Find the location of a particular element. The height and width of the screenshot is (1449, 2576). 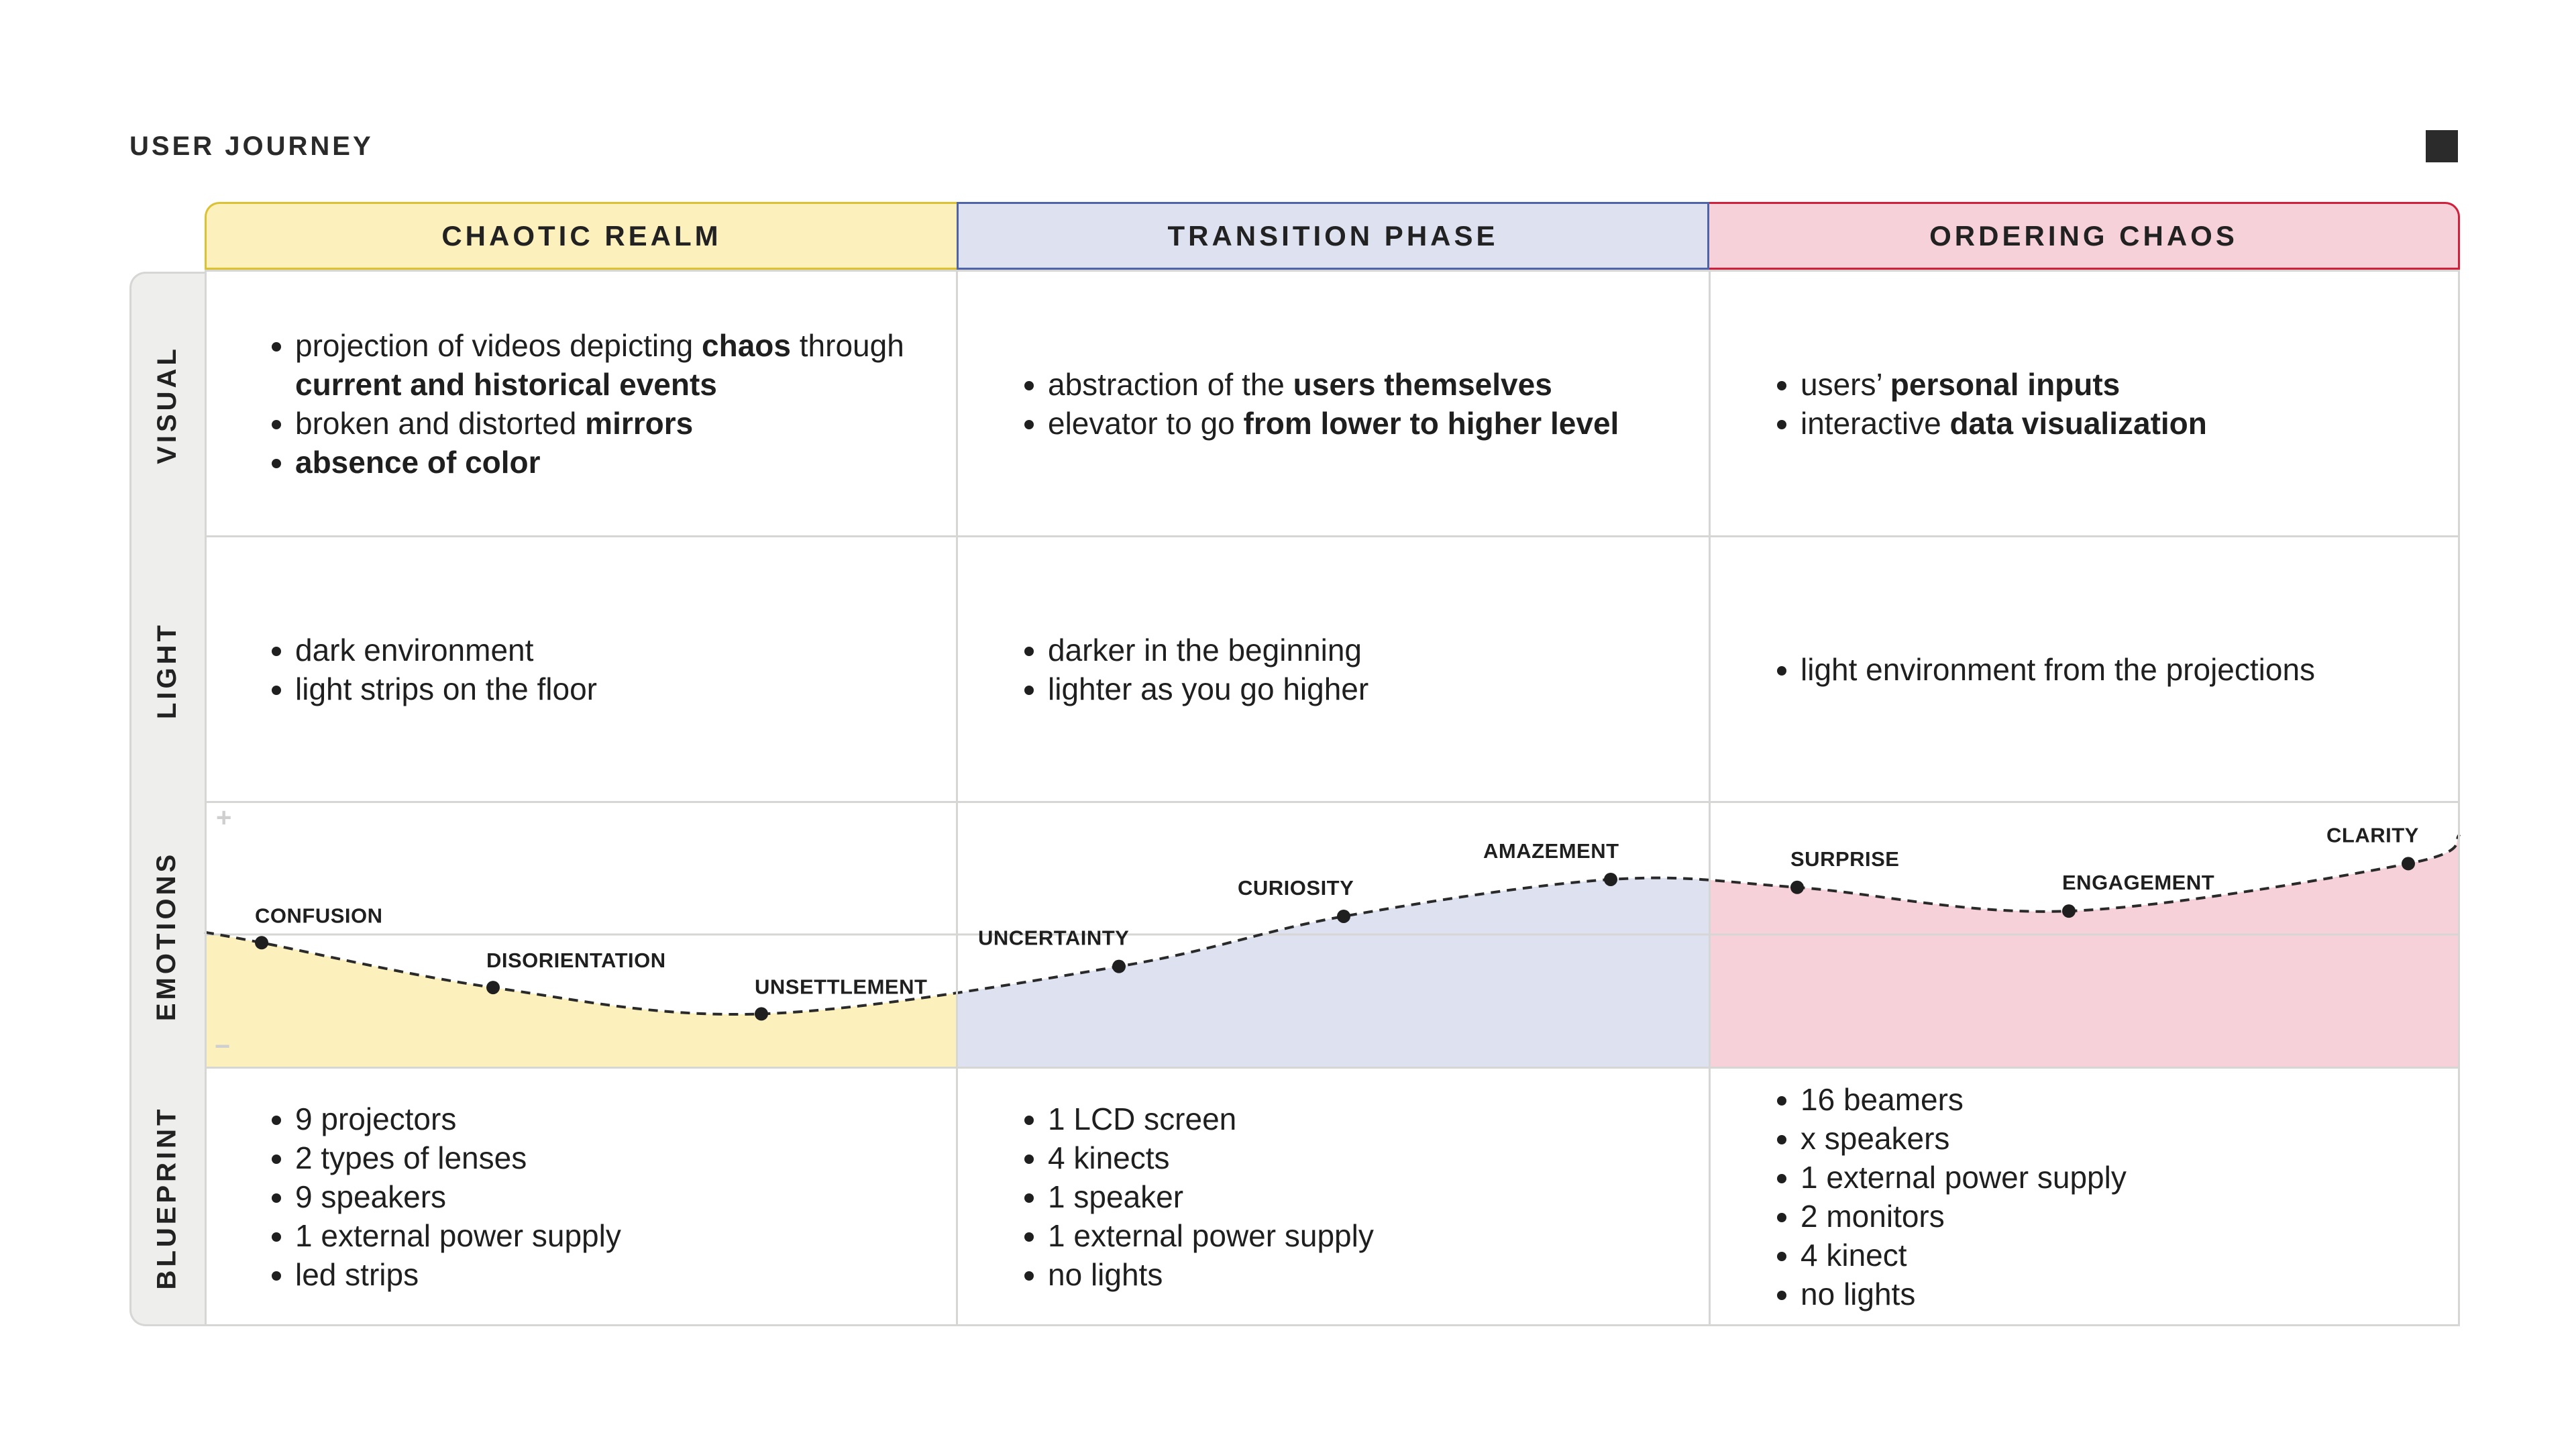

list-item: light environment from the projections is located at coordinates (2058, 669).